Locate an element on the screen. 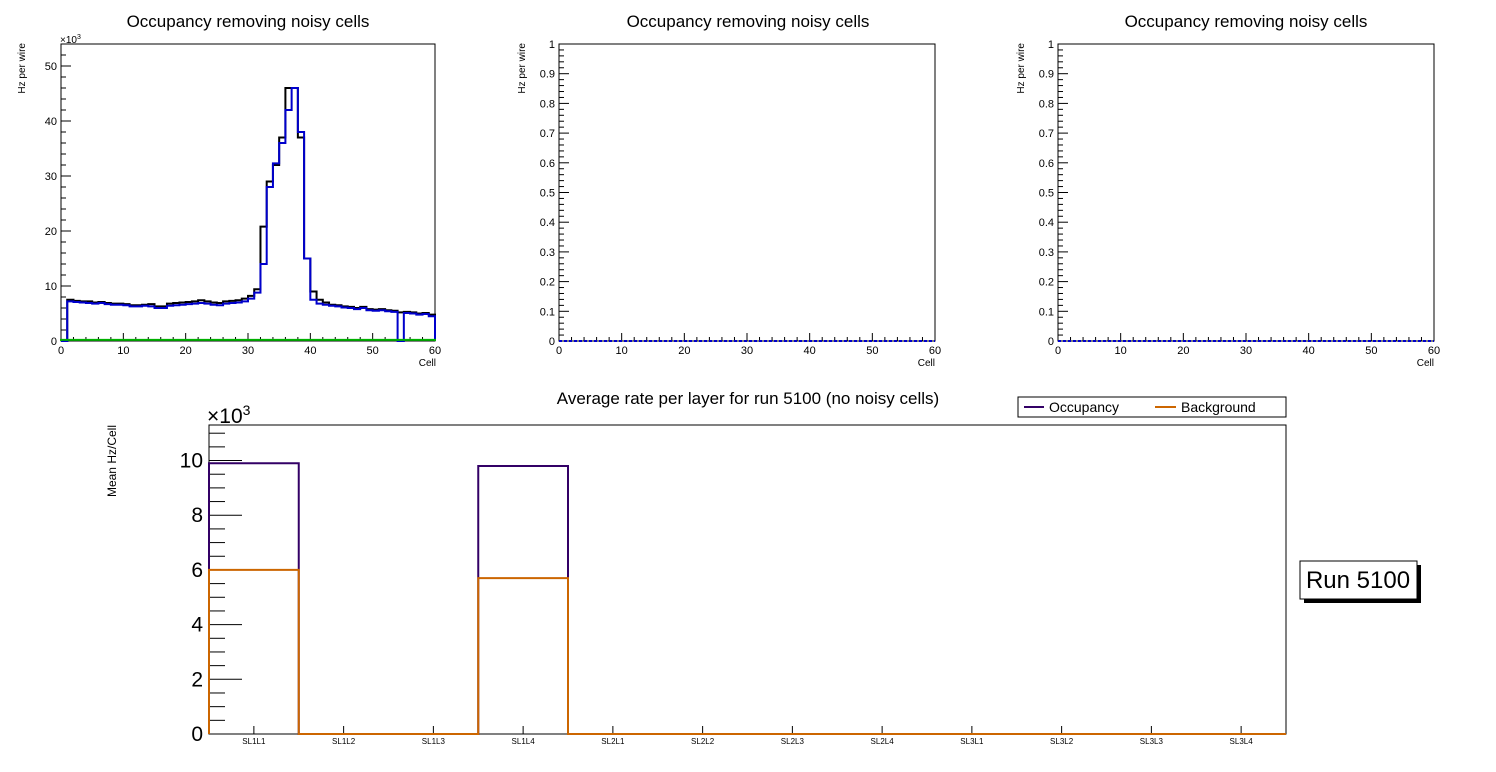 Image resolution: width=1496 pixels, height=772 pixels. series-green-line is located at coordinates (248, 339).